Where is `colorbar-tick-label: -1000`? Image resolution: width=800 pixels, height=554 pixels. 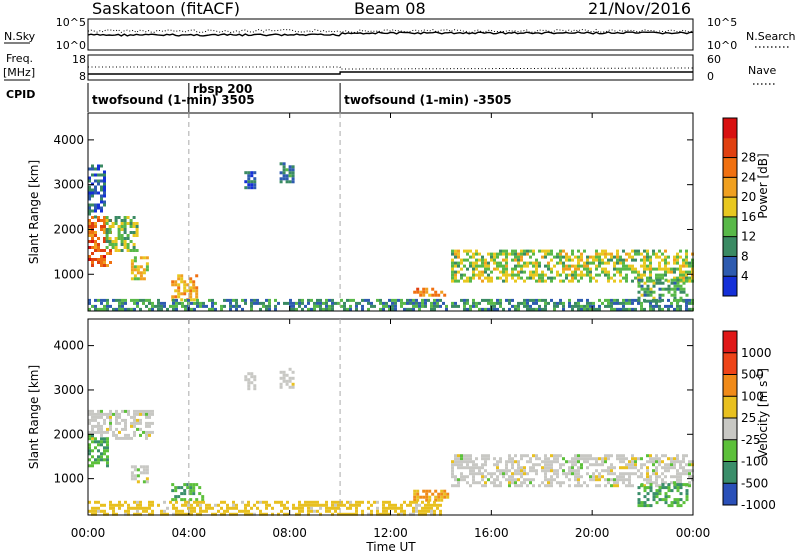
colorbar-tick-label: -1000 is located at coordinates (758, 505).